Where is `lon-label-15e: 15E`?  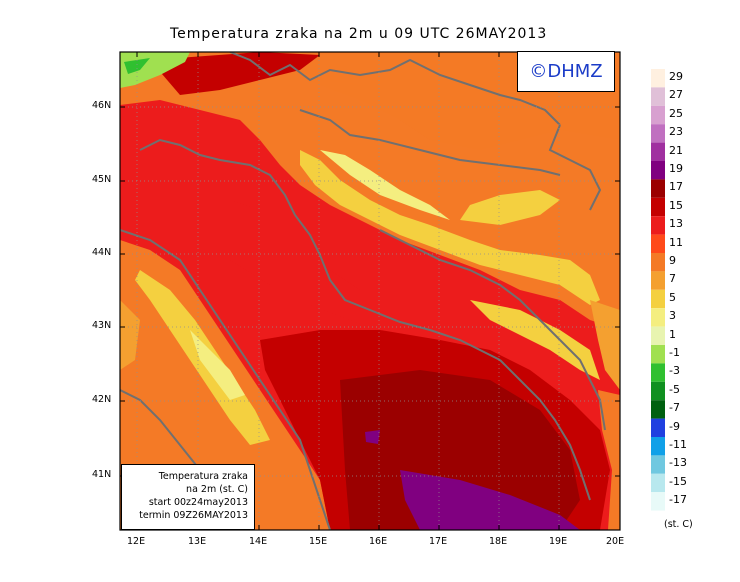 lon-label-15e: 15E is located at coordinates (318, 541).